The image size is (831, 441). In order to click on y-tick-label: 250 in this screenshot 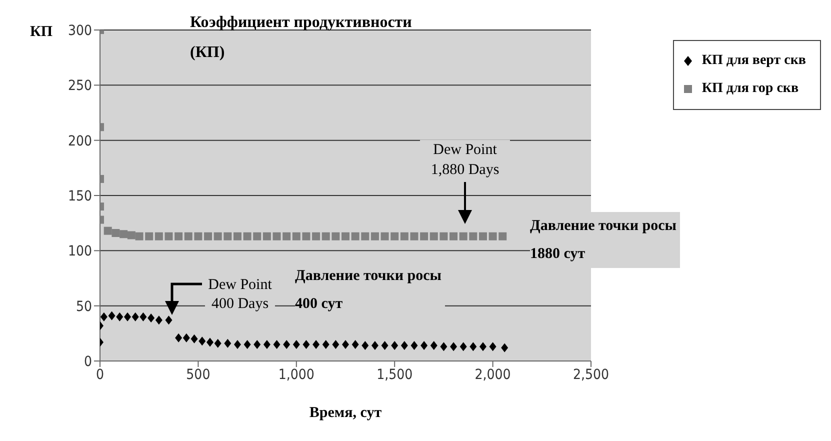, I will do `click(80, 86)`.